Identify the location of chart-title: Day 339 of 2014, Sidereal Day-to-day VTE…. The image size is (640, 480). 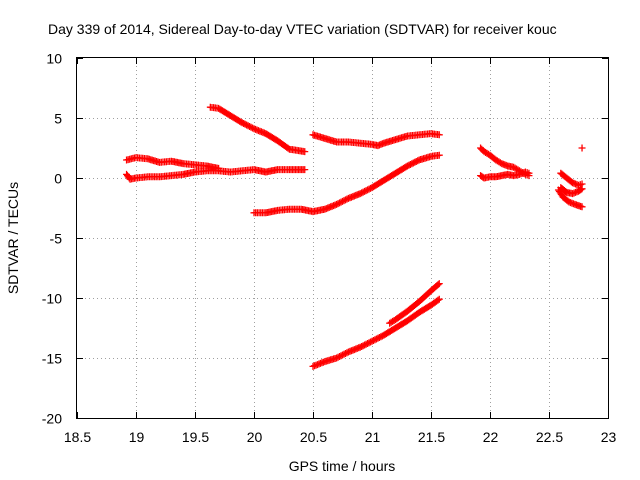
(302, 29).